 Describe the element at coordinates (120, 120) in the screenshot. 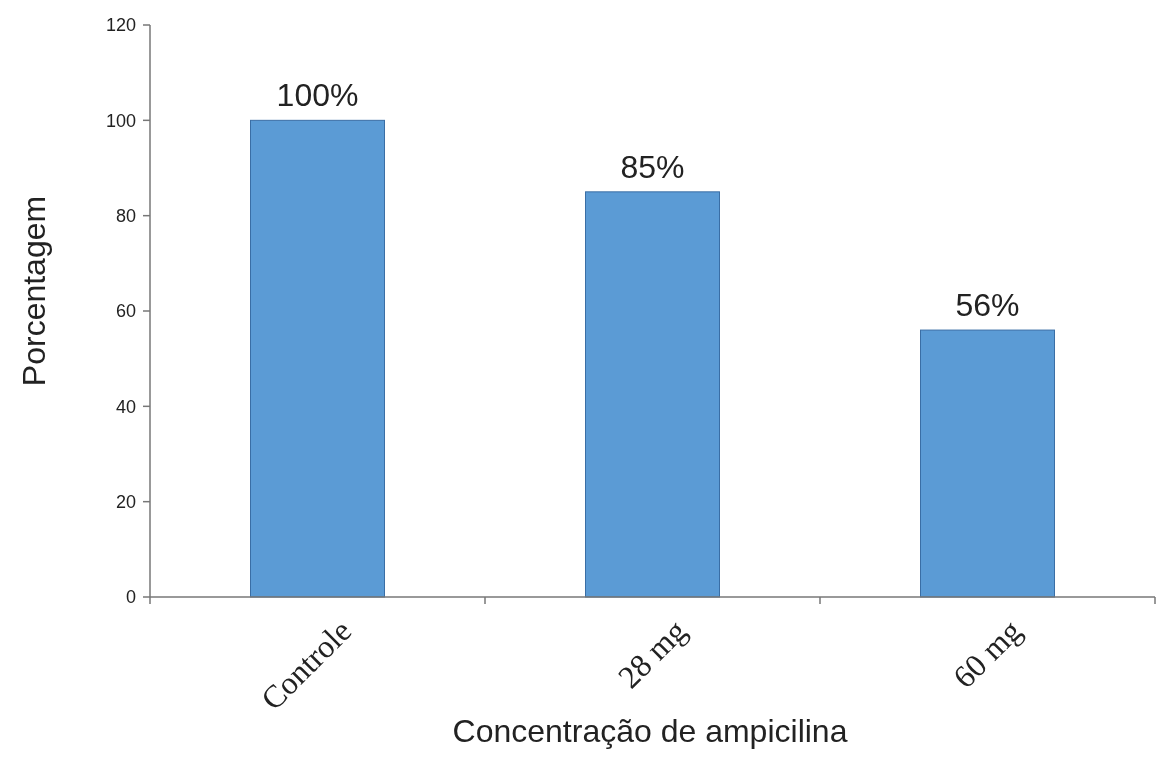

I see `y-tick-label: 100` at that location.